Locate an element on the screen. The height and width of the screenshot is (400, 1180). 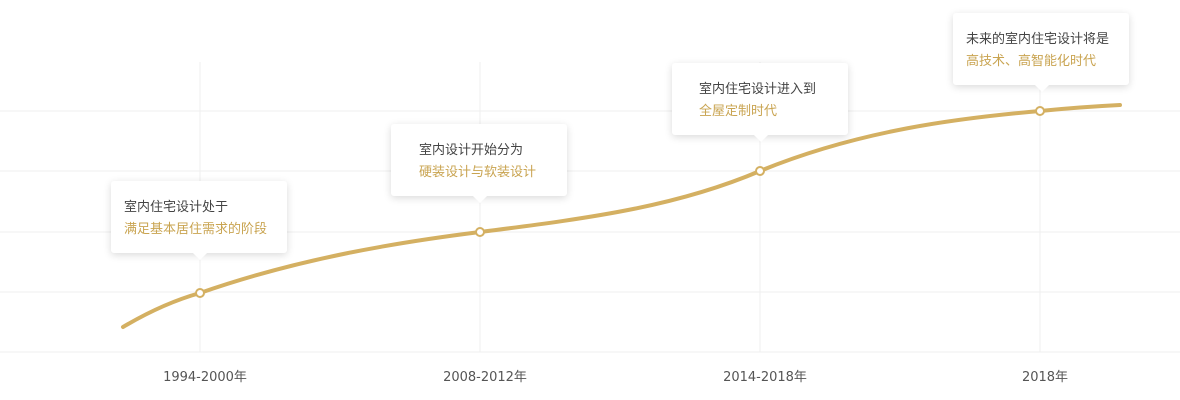
tooltip-highlight: 高技术、高智能化时代 is located at coordinates (1031, 61).